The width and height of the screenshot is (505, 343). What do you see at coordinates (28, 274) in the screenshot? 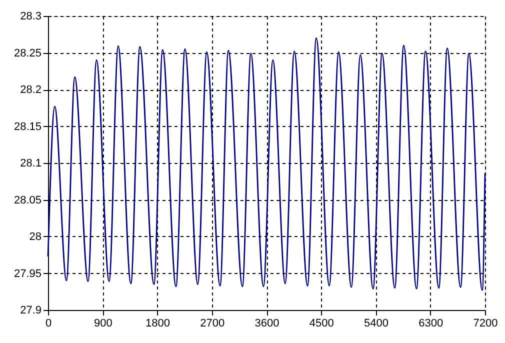
I see `y-tick-label: 27.95` at bounding box center [28, 274].